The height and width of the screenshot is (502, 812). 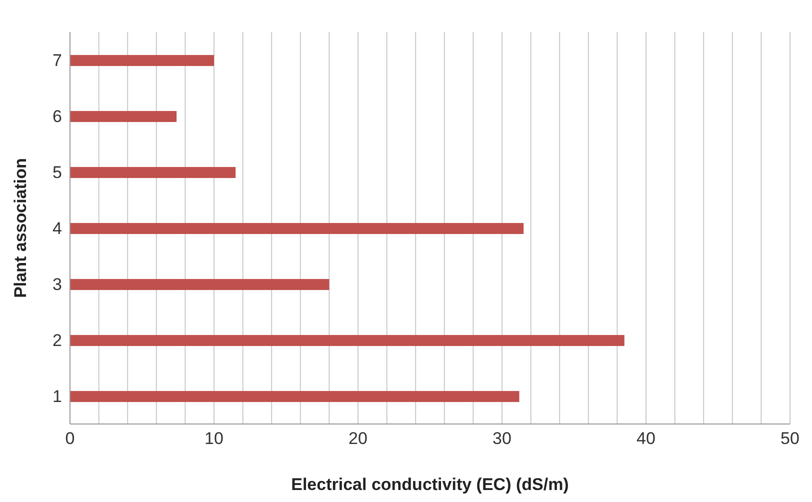 I want to click on y-tick-label: 2, so click(x=57, y=340).